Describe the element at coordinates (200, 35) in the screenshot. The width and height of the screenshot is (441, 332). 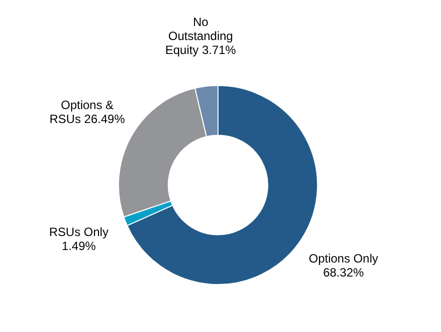
I see `slice-label: No Outstanding Equity 3.71%` at that location.